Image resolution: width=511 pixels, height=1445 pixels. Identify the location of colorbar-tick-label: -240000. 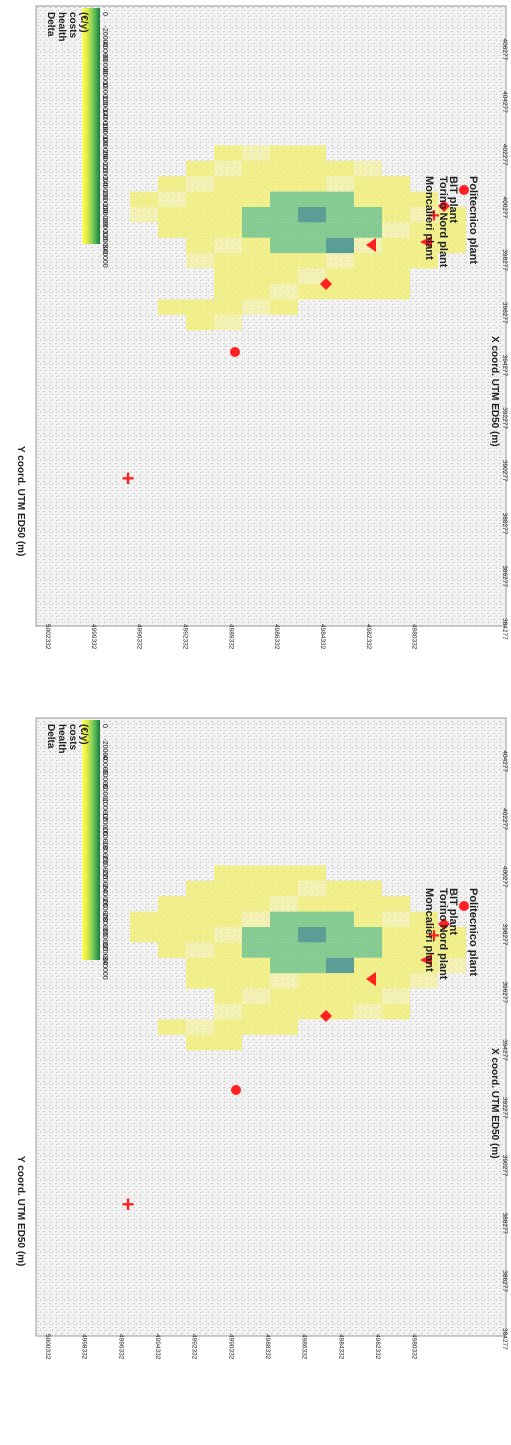
(104, 187).